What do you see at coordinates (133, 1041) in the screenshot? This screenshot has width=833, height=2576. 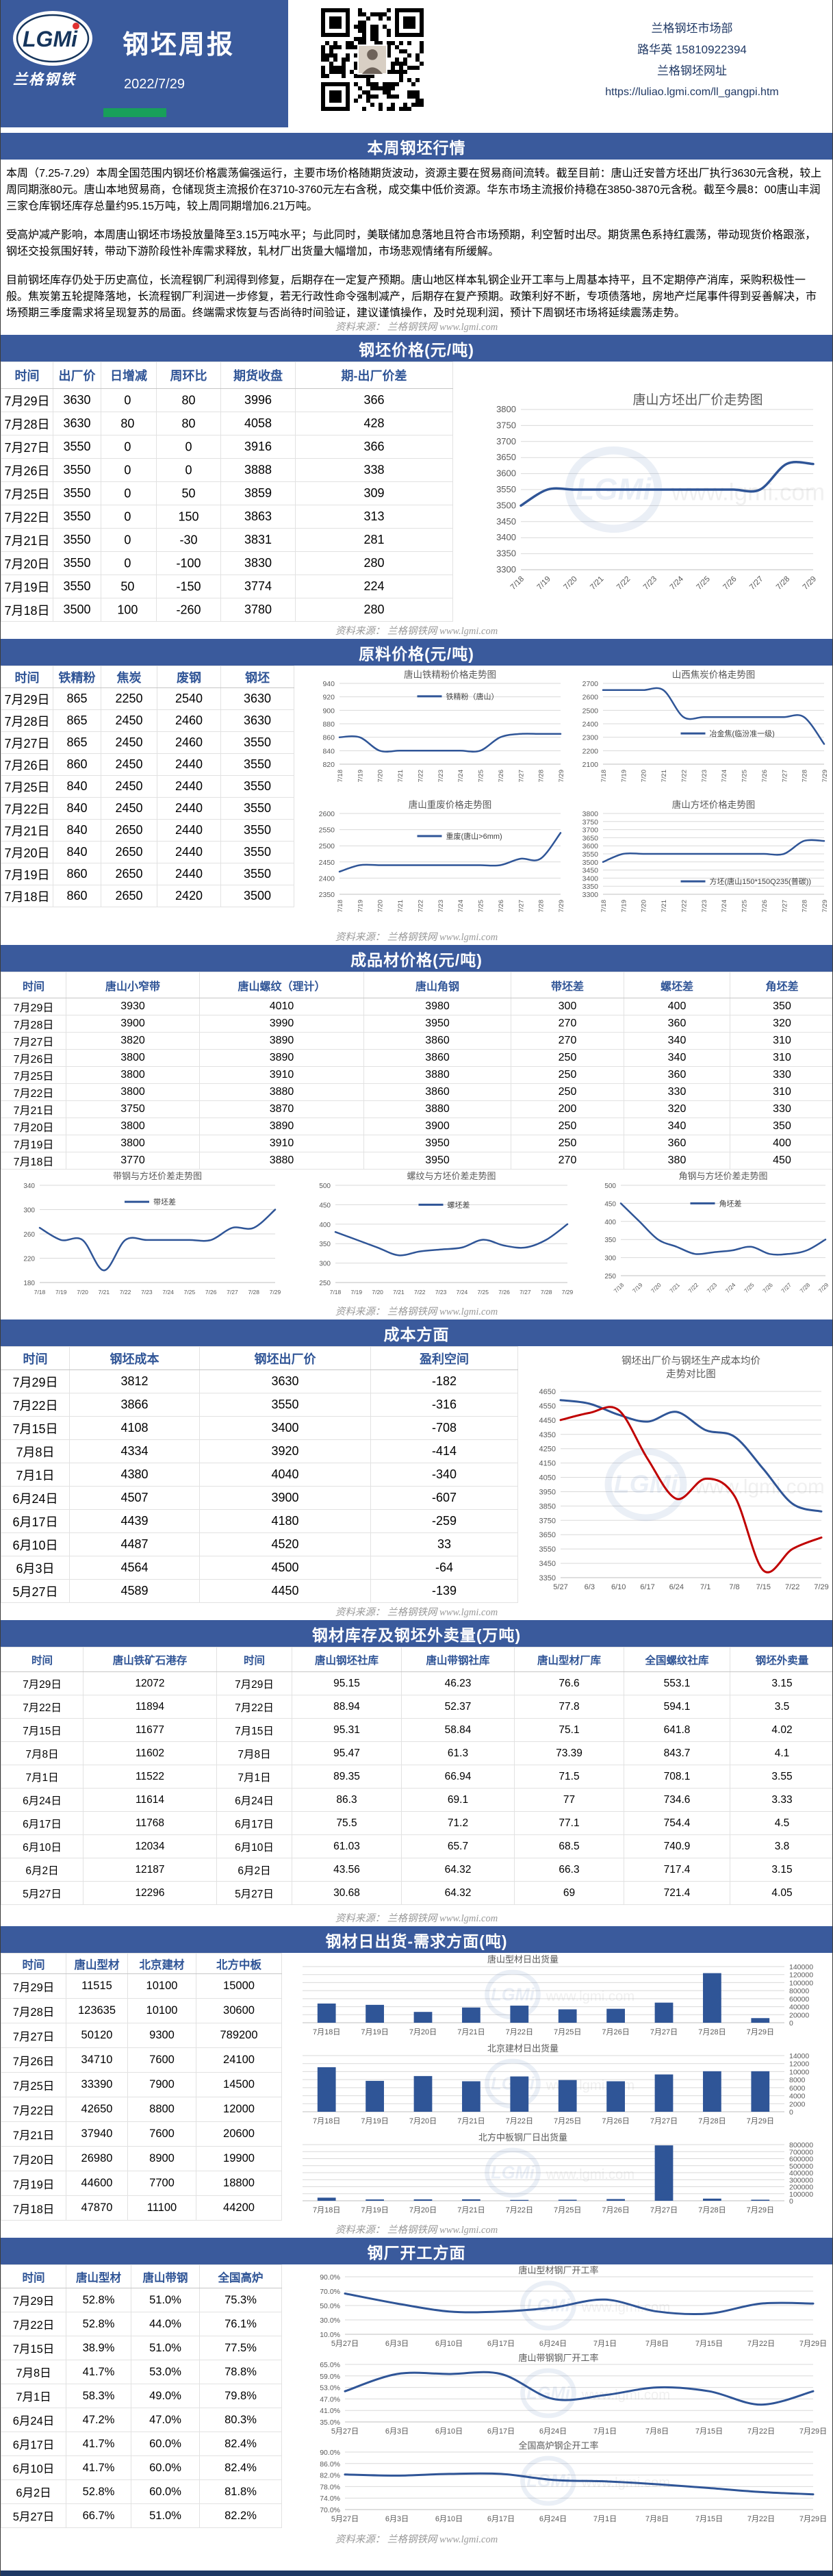 I see `table-cell: 3820` at bounding box center [133, 1041].